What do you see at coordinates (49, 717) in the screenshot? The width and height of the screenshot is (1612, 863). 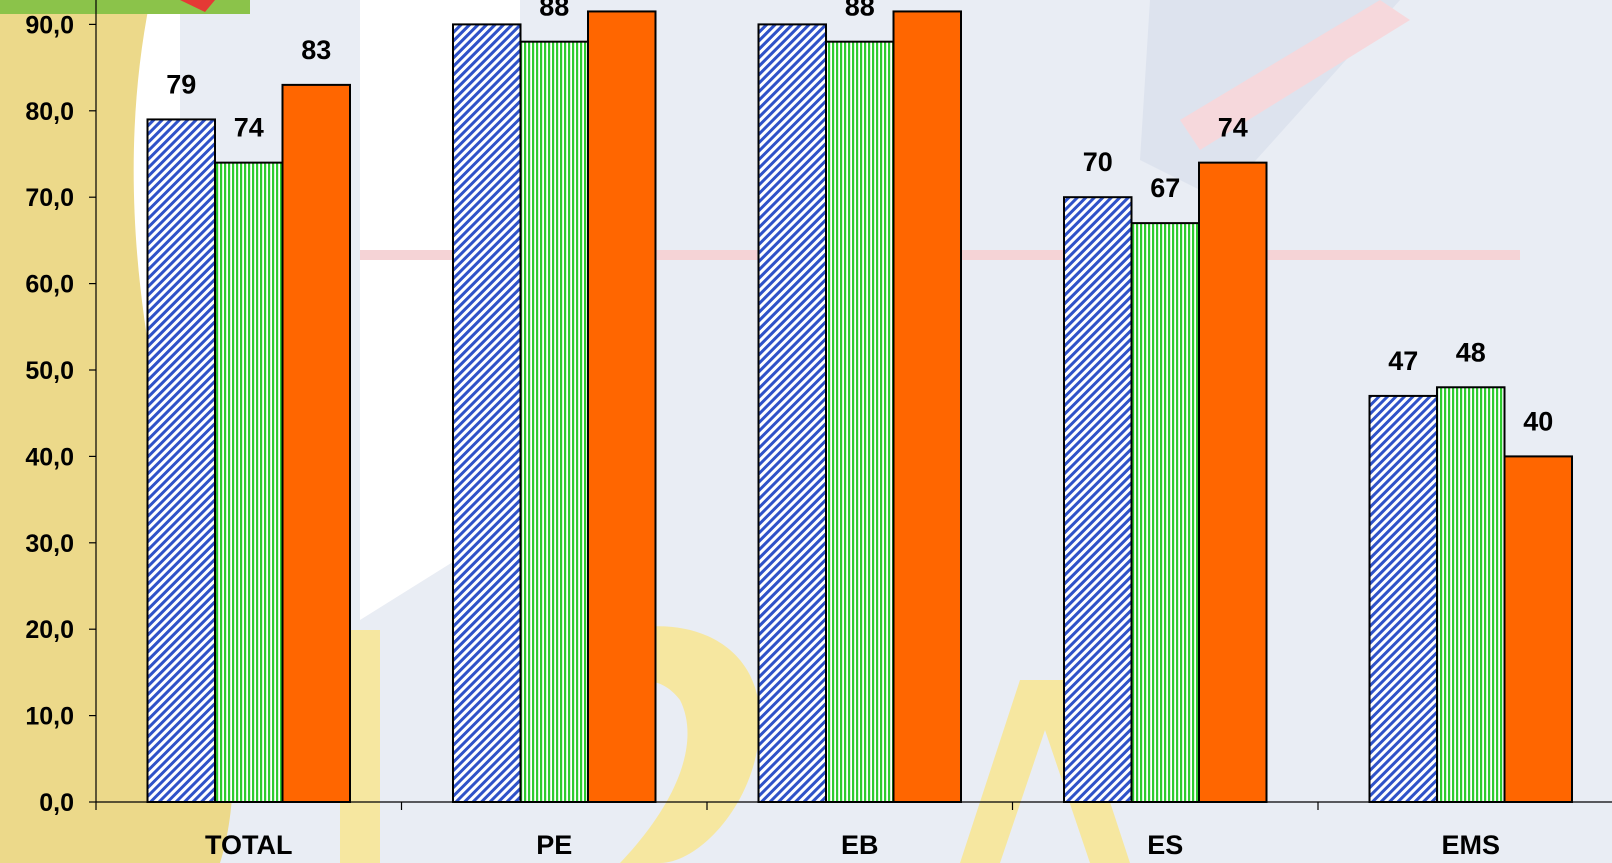 I see `y-tick-label: 10,0` at bounding box center [49, 717].